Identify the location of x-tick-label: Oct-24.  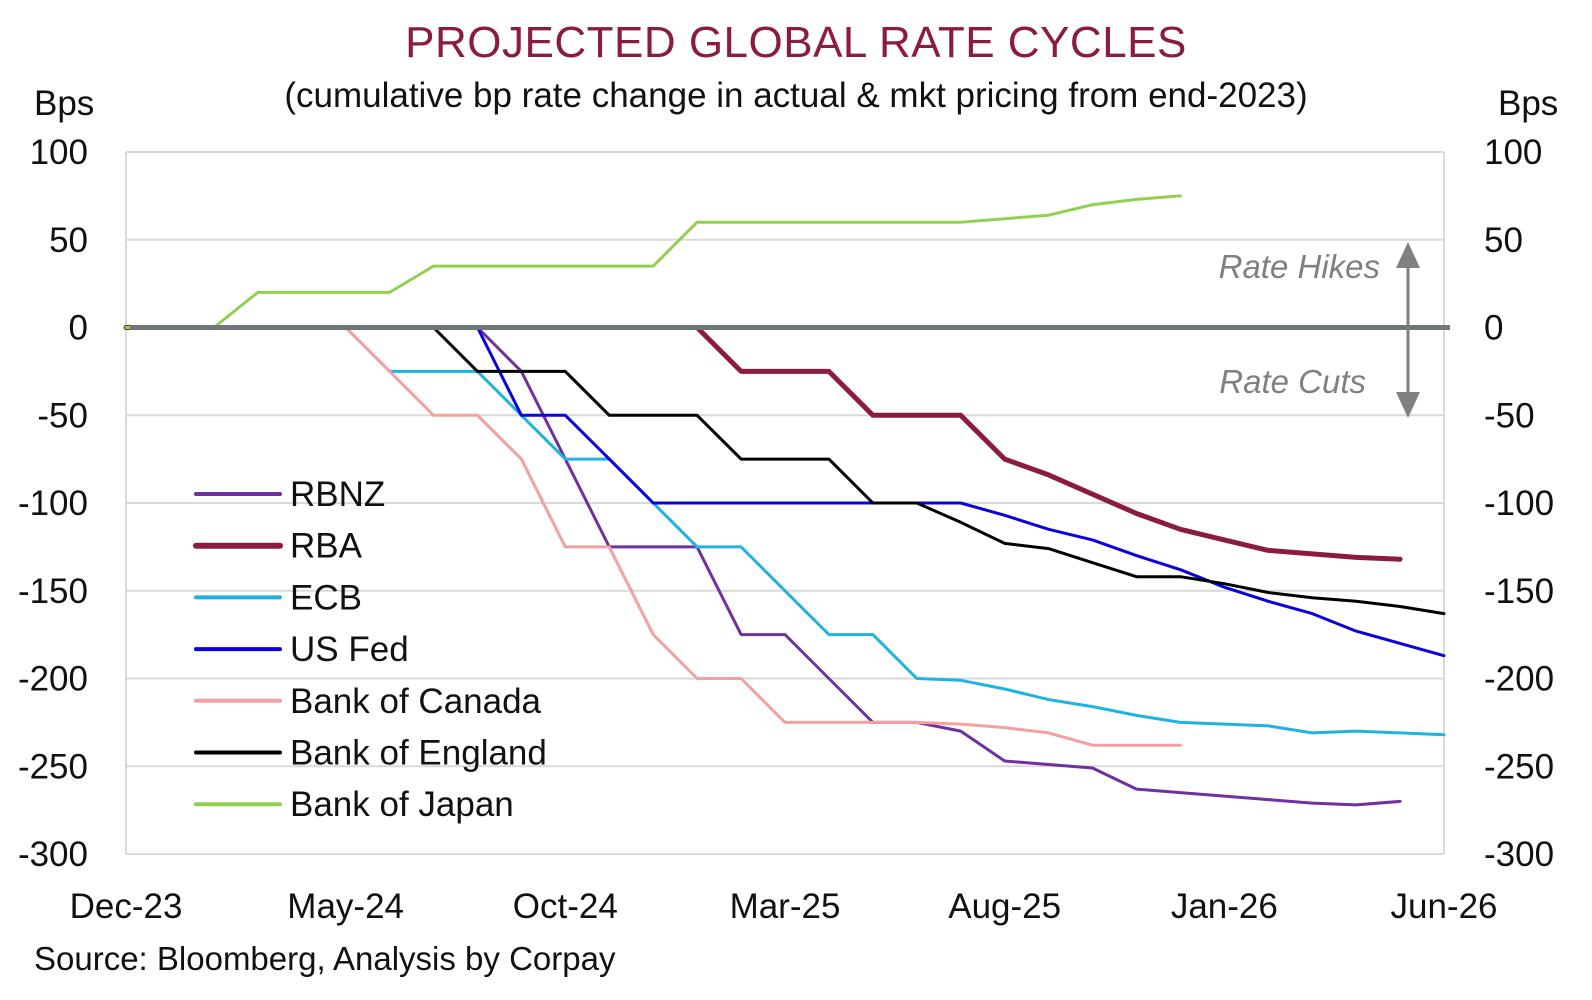
(565, 906).